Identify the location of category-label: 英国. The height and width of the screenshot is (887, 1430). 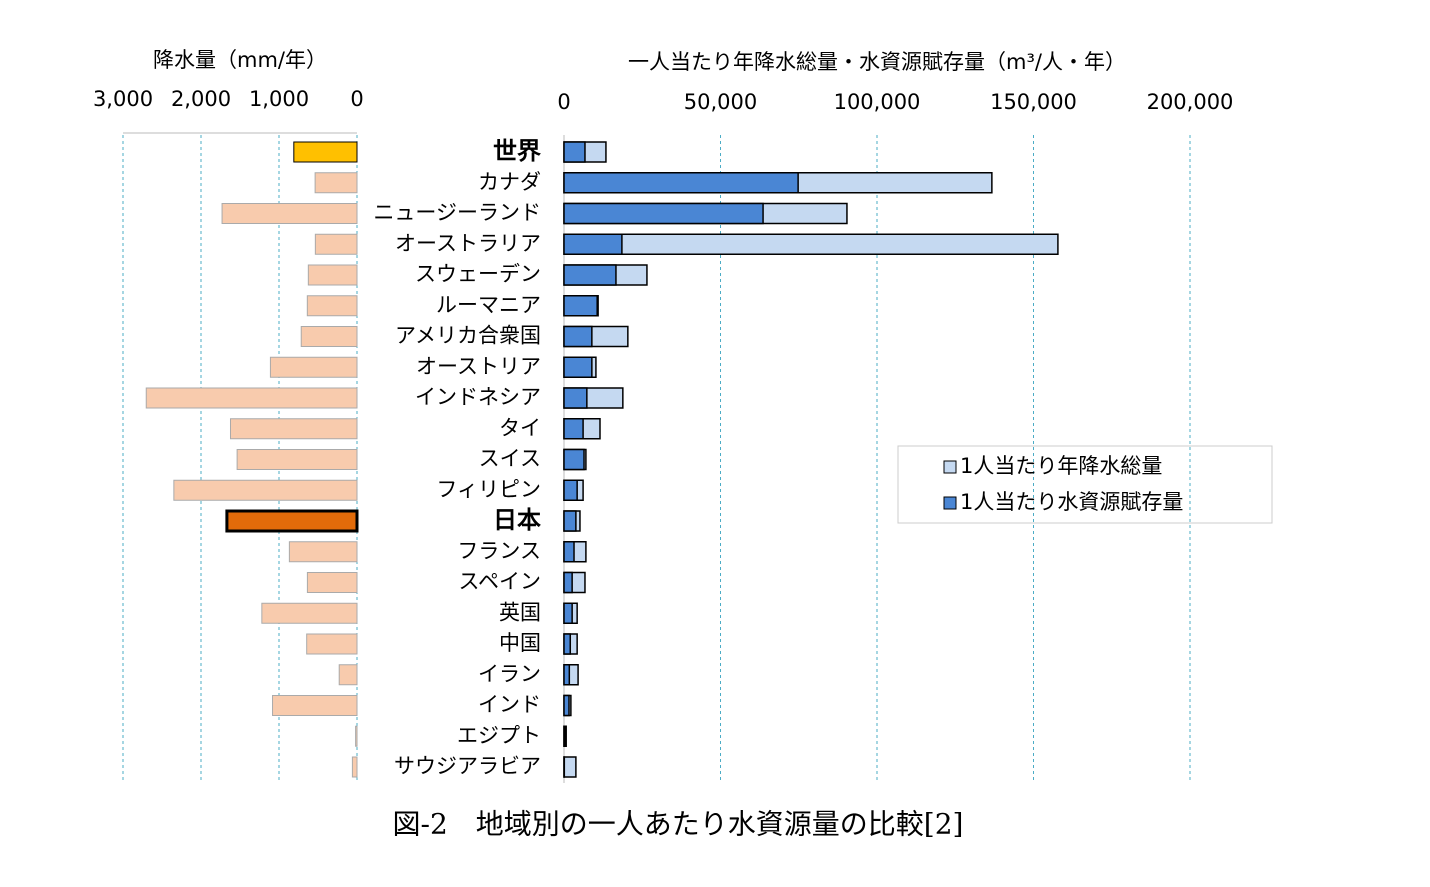
(520, 612).